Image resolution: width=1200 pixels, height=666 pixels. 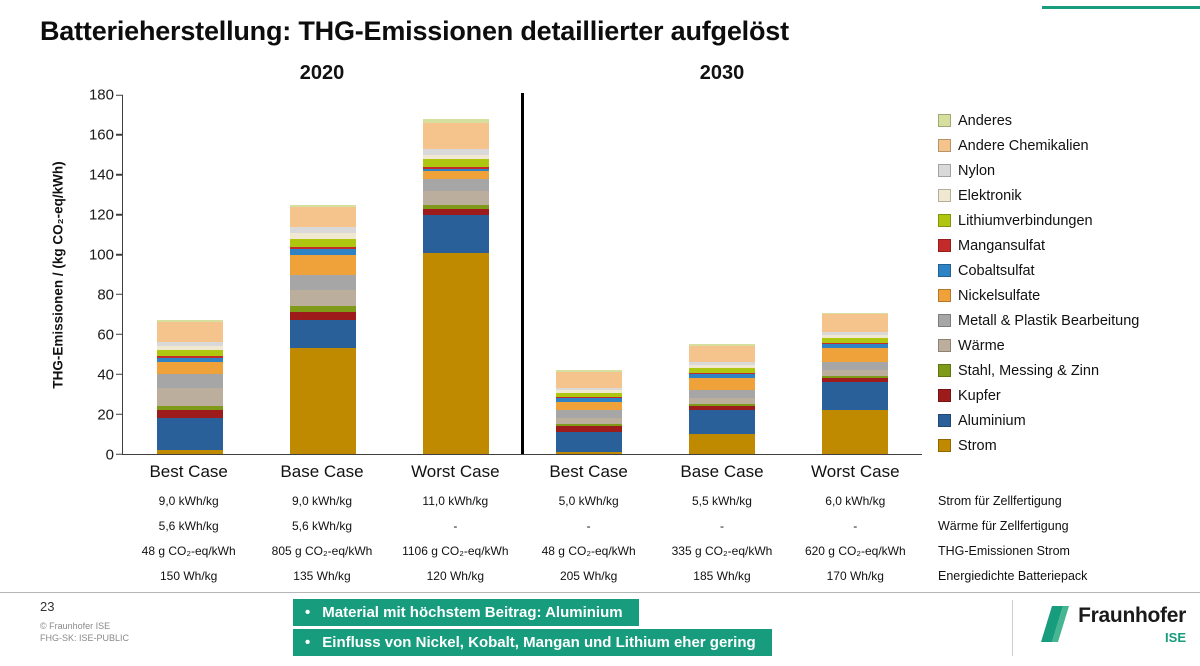 What do you see at coordinates (1038, 120) in the screenshot?
I see `legend-item: Anderes` at bounding box center [1038, 120].